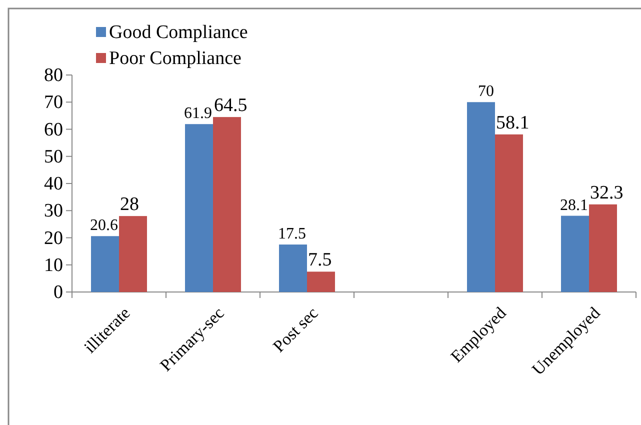  Describe the element at coordinates (53, 157) in the screenshot. I see `y-tick-label: 50` at that location.